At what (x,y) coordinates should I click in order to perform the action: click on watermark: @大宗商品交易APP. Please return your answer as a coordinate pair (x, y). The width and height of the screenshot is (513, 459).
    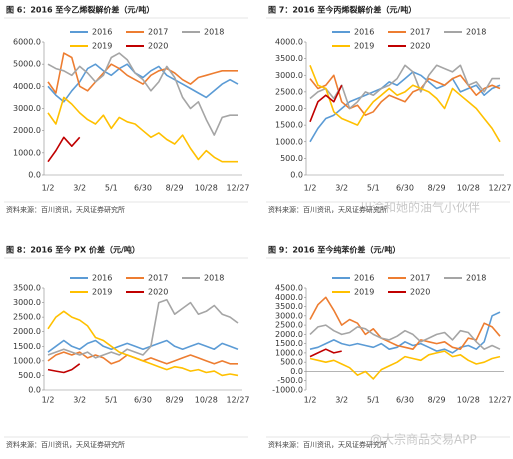
    Looking at the image, I should click on (423, 439).